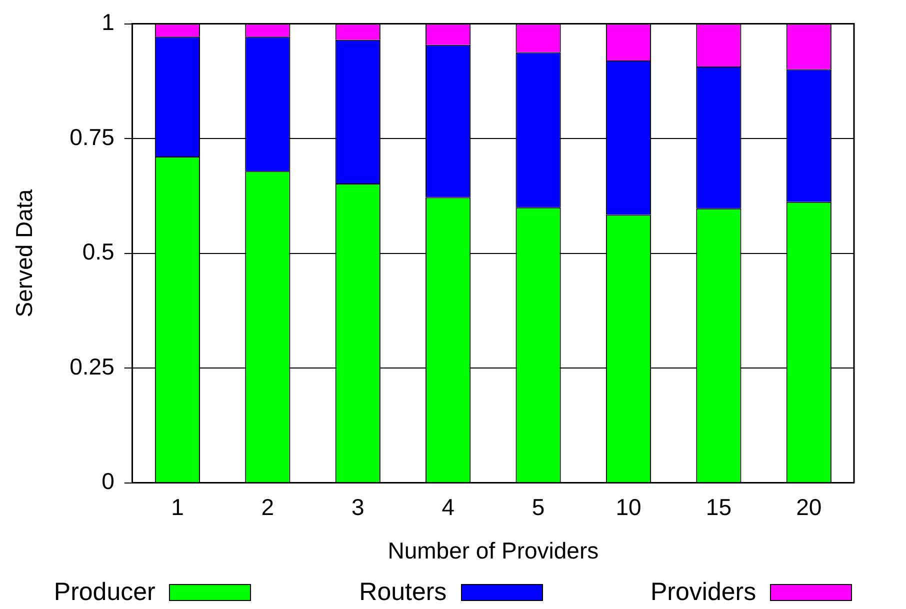 Image resolution: width=906 pixels, height=609 pixels. I want to click on x-tick-label: 2, so click(267, 507).